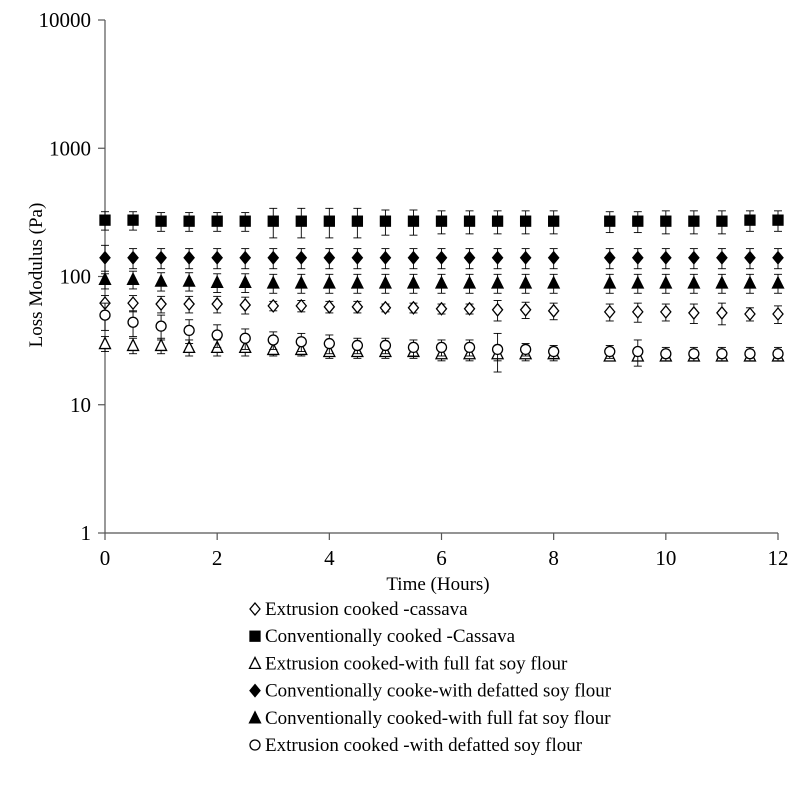 This screenshot has width=800, height=785. Describe the element at coordinates (408, 663) in the screenshot. I see `legend-item: Extrusion cooked-with full fat soy flour` at that location.